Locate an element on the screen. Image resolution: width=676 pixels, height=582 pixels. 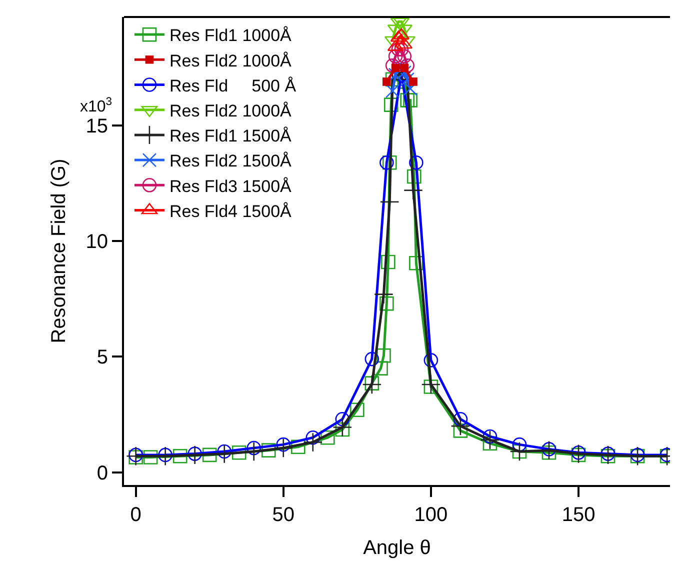
x-tick-label: 0 is located at coordinates (136, 515).